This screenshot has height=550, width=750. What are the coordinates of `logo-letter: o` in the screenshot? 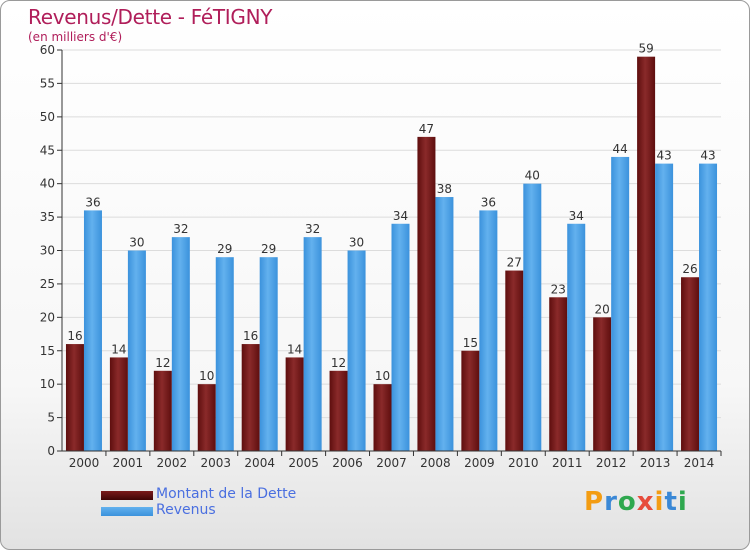 It's located at (627, 502).